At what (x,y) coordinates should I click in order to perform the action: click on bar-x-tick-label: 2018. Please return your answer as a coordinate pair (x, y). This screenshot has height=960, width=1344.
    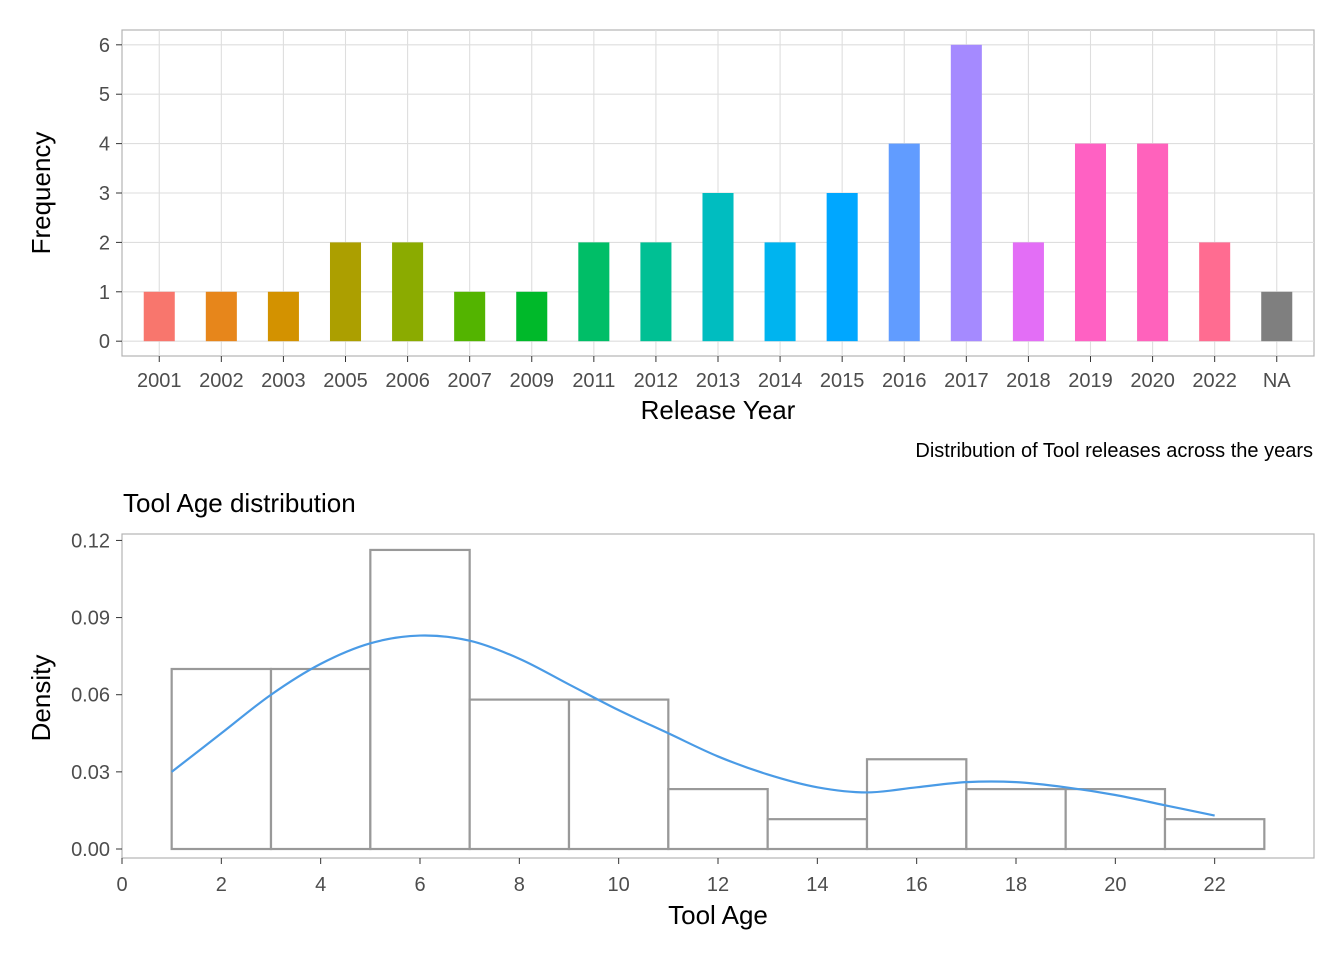
    Looking at the image, I should click on (1028, 381).